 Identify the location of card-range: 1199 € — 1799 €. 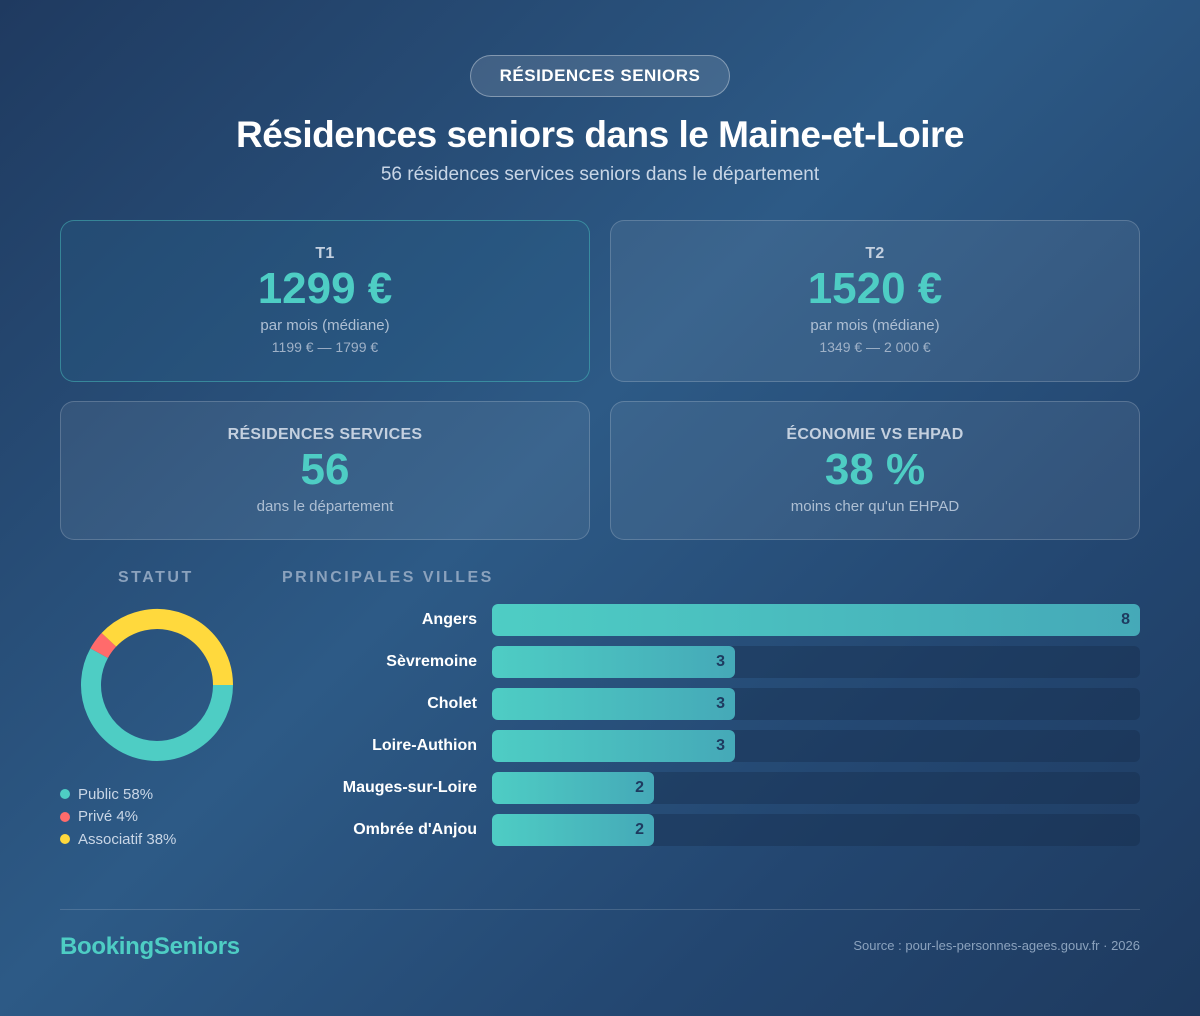
(325, 347).